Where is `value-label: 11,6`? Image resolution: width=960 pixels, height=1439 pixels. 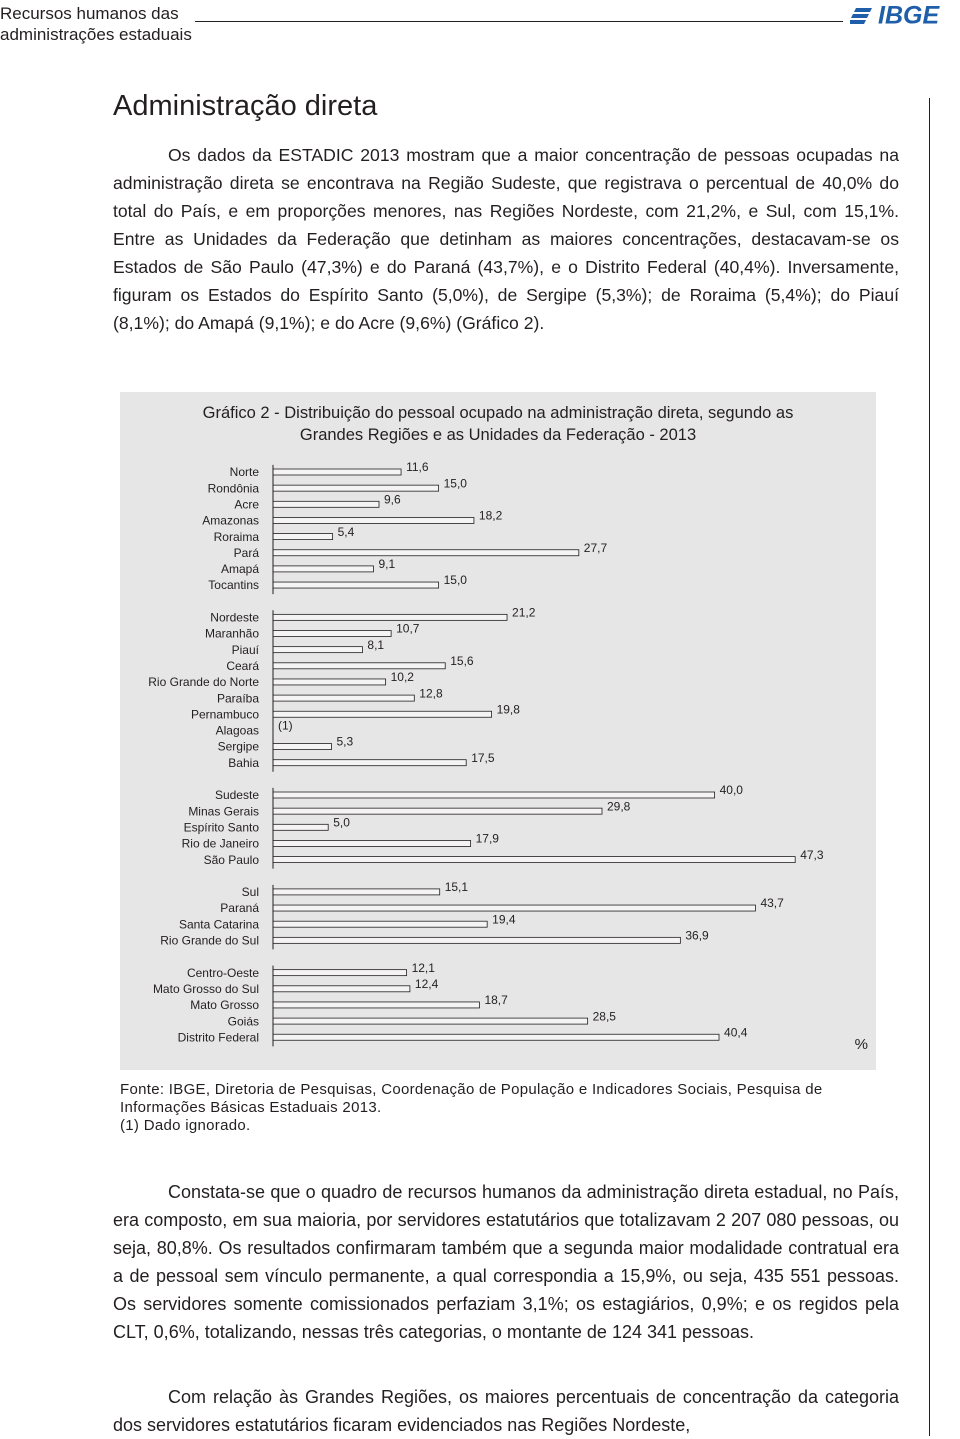
value-label: 11,6 is located at coordinates (417, 467).